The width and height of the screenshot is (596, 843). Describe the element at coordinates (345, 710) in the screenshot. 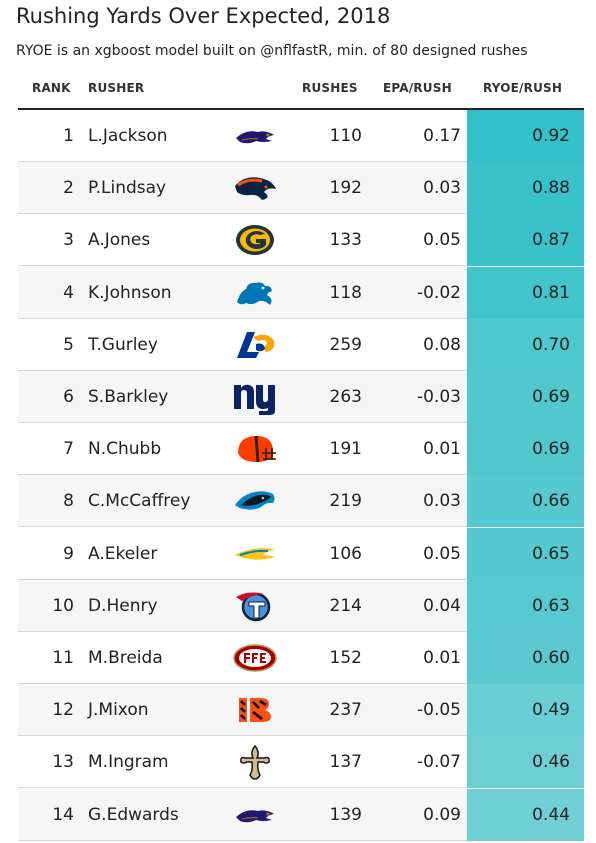

I see `rushes-cell: 237` at that location.